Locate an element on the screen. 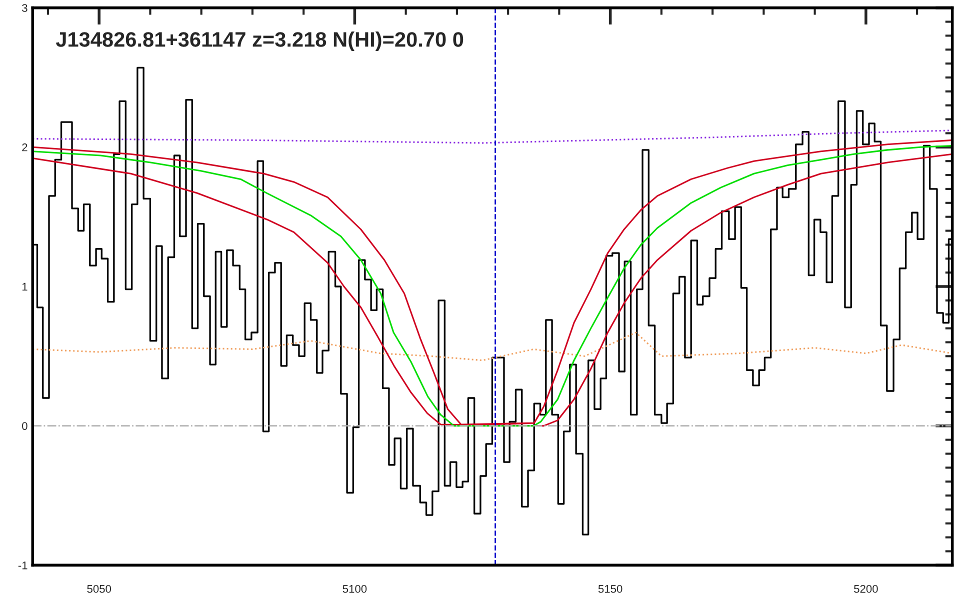  y-tick-label: 2 is located at coordinates (25, 147).